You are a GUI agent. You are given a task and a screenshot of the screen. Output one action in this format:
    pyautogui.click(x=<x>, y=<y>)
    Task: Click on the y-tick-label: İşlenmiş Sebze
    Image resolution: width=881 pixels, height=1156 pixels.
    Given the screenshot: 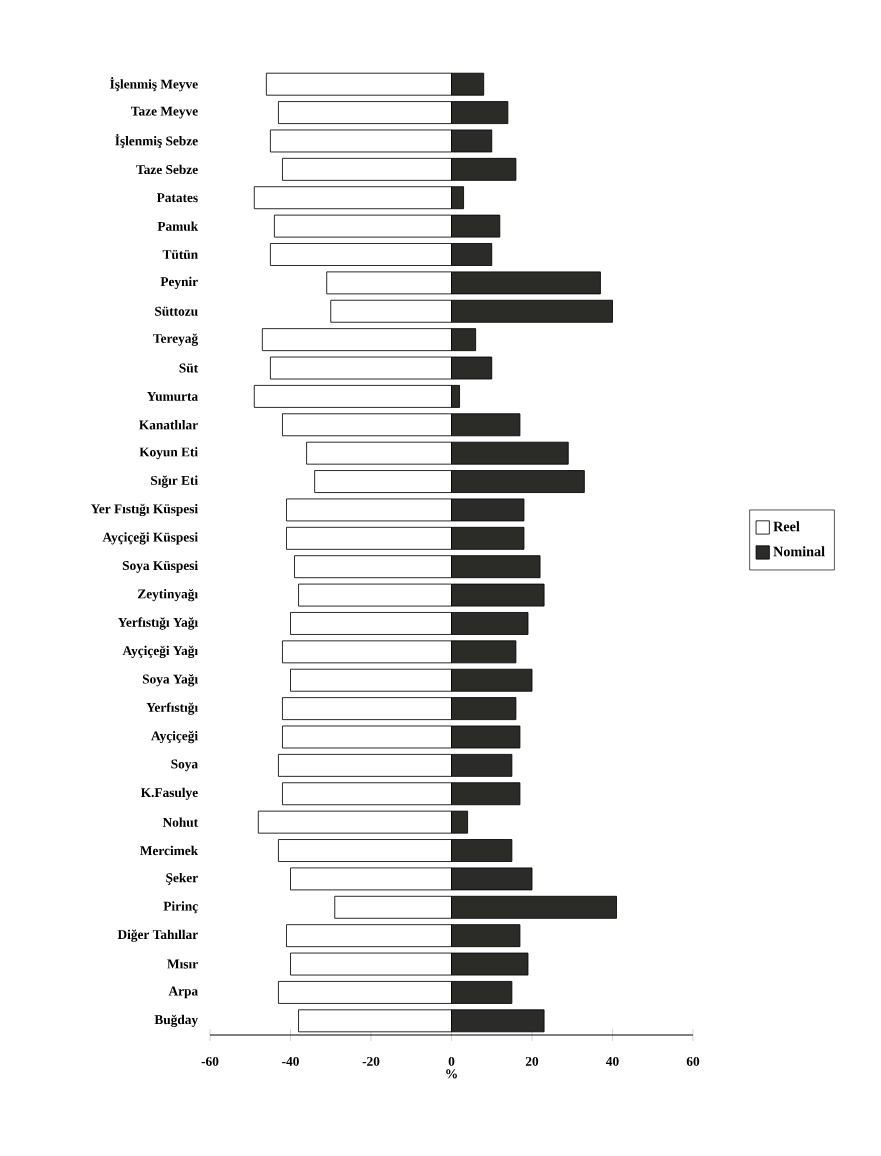 What is the action you would take?
    pyautogui.click(x=156, y=141)
    